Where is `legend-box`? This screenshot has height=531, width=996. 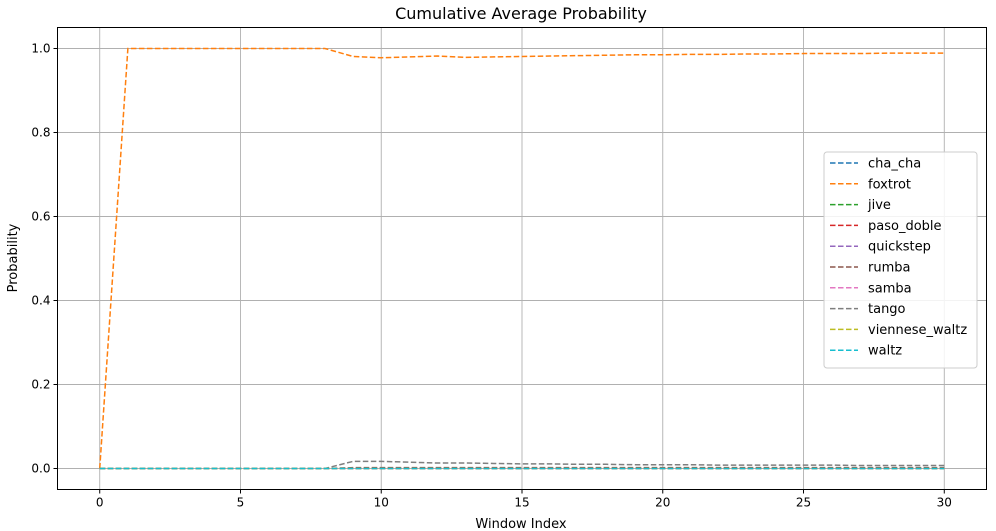 legend-box is located at coordinates (900, 260).